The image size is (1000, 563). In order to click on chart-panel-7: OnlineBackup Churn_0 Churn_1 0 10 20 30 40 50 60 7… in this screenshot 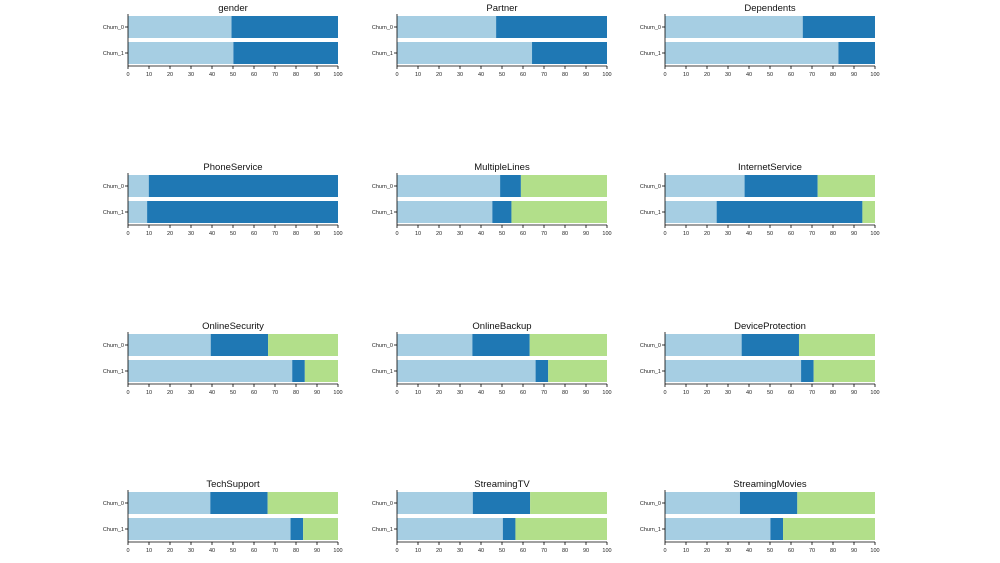, I will do `click(492, 358)`.